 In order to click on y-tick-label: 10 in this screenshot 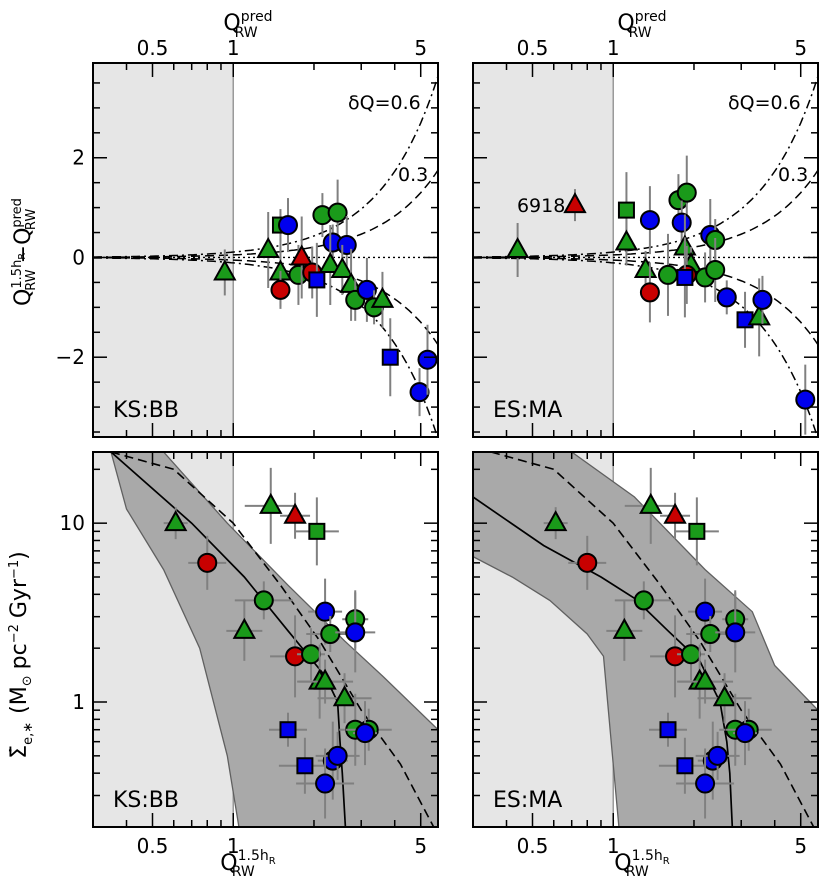, I will do `click(72, 523)`.